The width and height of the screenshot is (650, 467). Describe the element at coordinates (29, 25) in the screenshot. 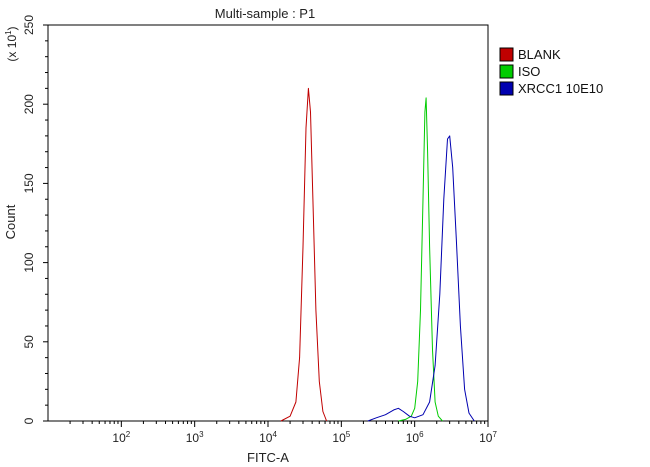

I see `y-tick-label: 250` at that location.